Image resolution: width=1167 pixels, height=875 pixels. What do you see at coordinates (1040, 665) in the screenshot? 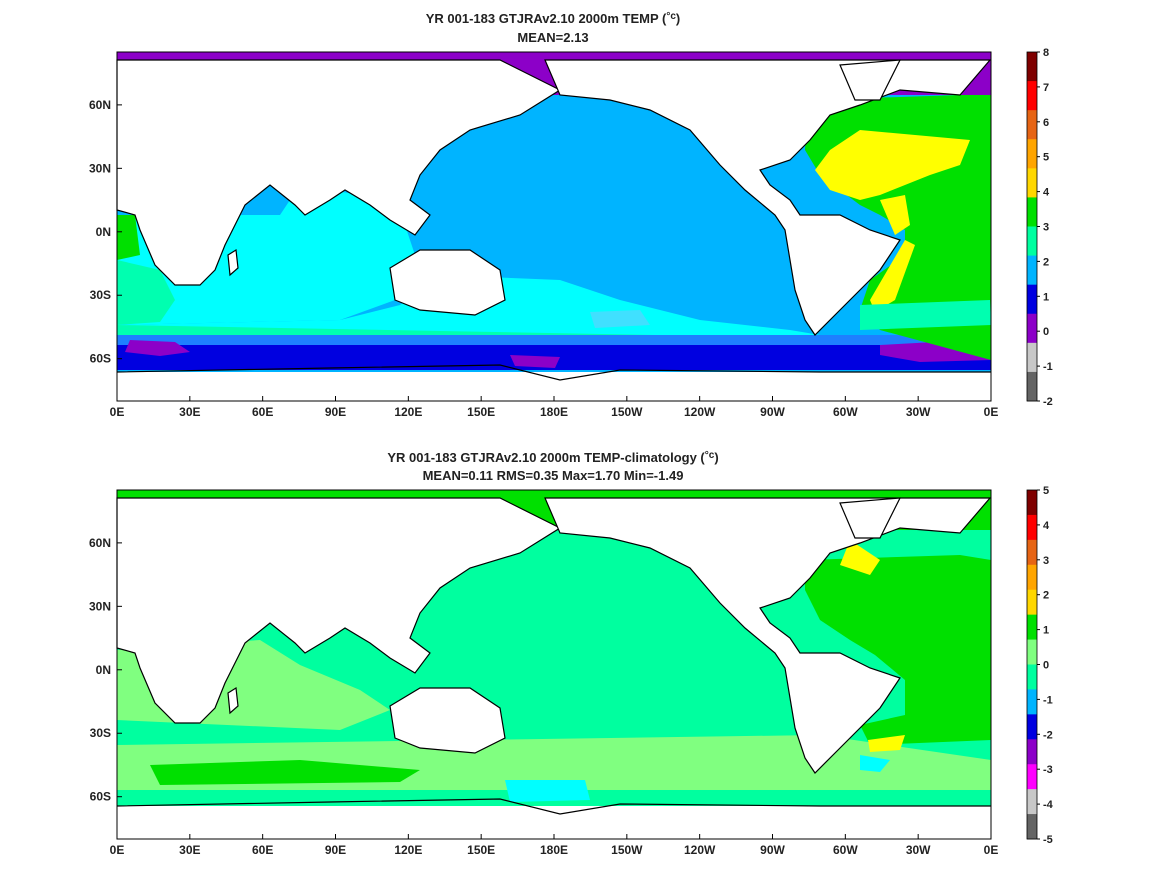
I see `panel-bottom-colorbar: 5 4 3 2 1 0 -1 -2 -3 -4 -5` at bounding box center [1040, 665].